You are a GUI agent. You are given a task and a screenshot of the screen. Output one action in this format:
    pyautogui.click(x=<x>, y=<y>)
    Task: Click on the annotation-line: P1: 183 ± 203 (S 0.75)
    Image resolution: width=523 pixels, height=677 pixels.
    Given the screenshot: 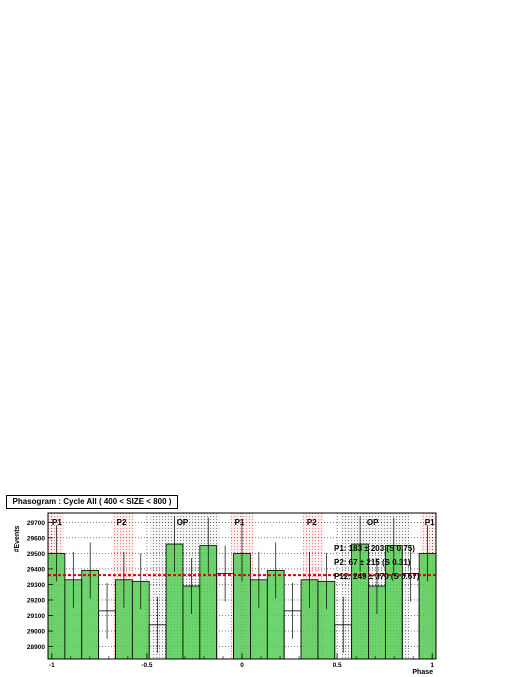 What is the action you would take?
    pyautogui.click(x=374, y=548)
    